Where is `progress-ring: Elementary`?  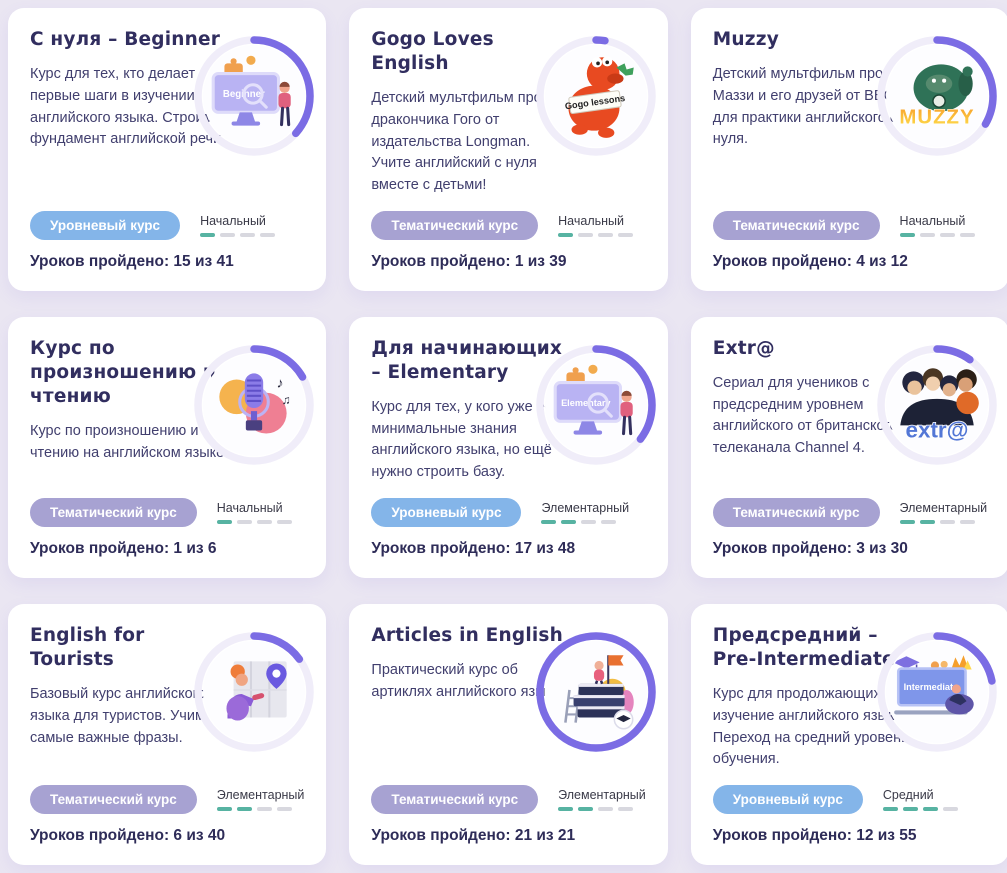 progress-ring: Elementary is located at coordinates (596, 405).